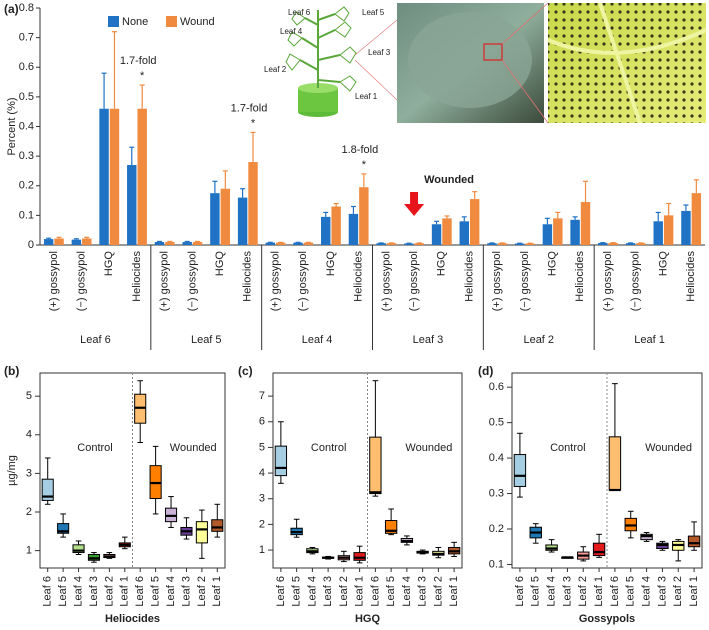 The height and width of the screenshot is (630, 709). I want to click on y-tick-label: 2, so click(29, 512).